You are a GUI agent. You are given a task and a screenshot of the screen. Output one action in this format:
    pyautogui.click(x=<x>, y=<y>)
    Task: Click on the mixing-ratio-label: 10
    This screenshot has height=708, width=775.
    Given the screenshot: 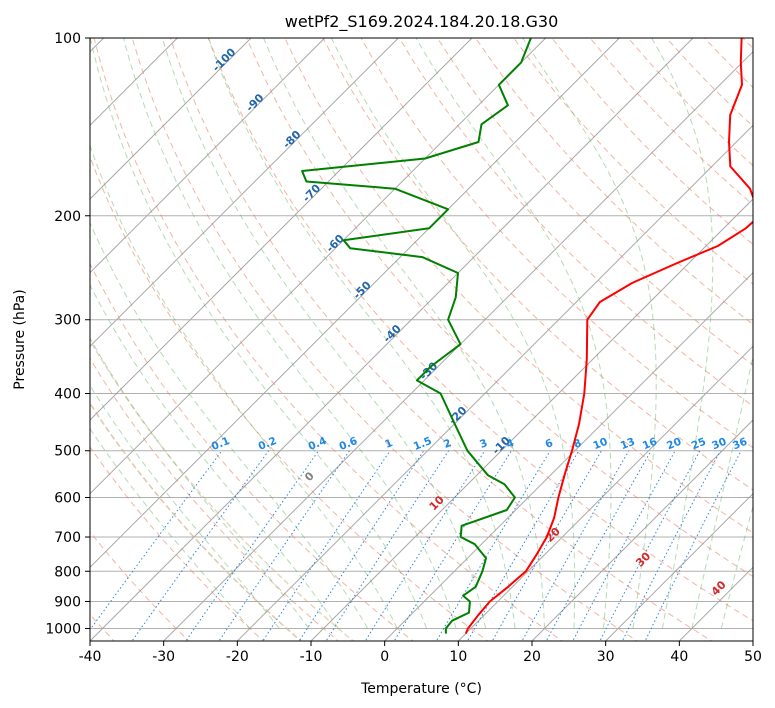 What is the action you would take?
    pyautogui.click(x=600, y=444)
    